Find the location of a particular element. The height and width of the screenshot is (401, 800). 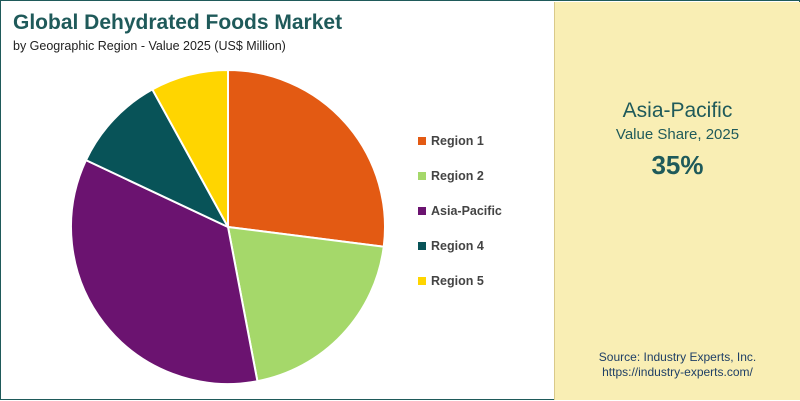

highlight-label: Value Share, 2025 is located at coordinates (677, 134).